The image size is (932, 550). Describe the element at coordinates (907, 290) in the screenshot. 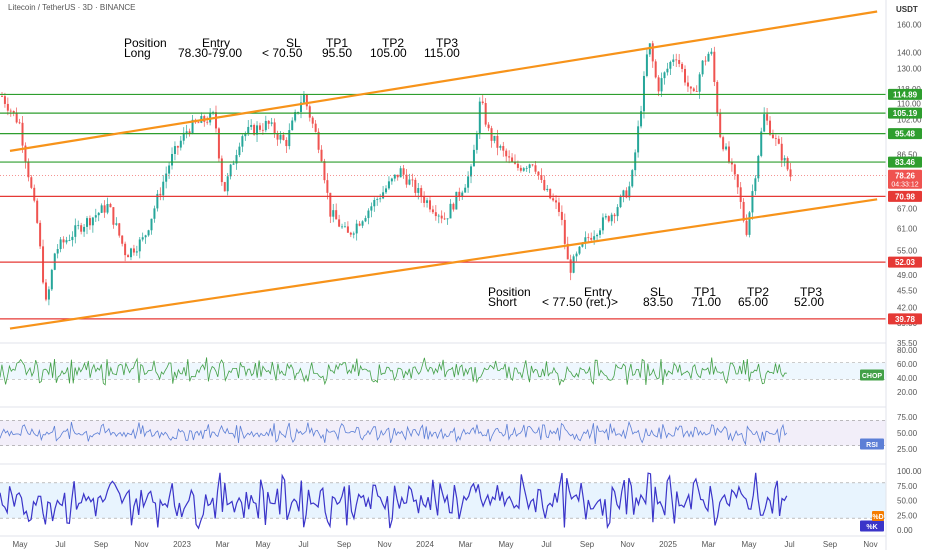

I see `price-tick-label: 45.50` at that location.